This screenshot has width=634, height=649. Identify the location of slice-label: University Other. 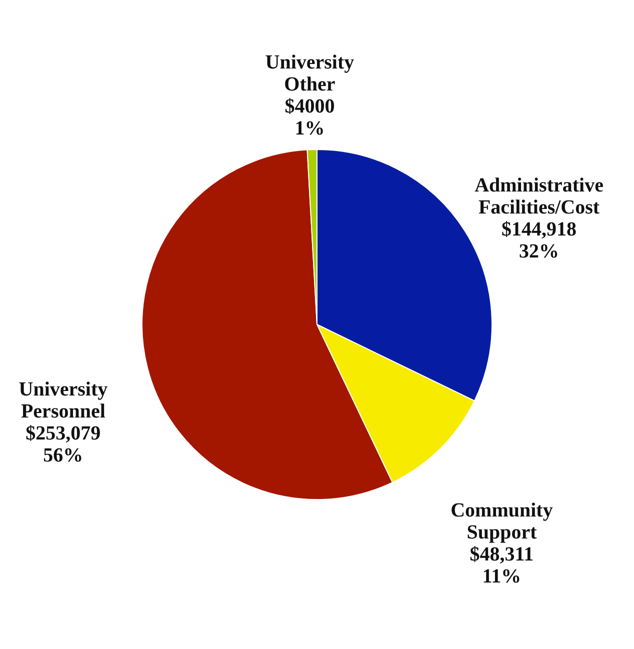
(309, 74).